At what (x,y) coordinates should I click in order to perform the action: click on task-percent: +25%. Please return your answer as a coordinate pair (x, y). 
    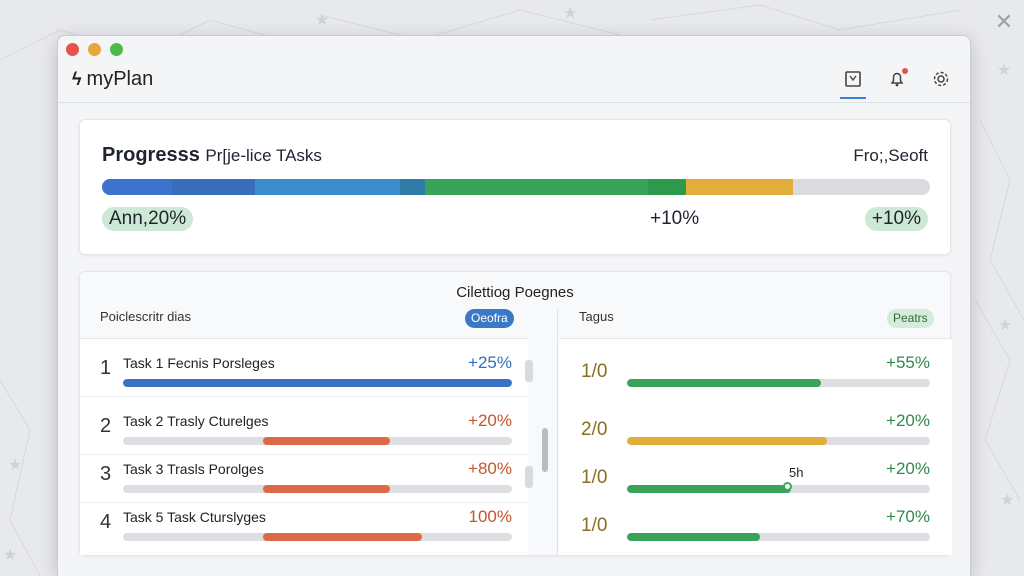
    Looking at the image, I should click on (490, 362).